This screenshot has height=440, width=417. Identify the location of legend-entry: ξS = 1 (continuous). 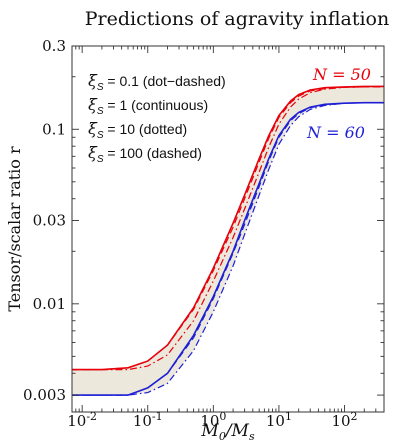
(148, 106).